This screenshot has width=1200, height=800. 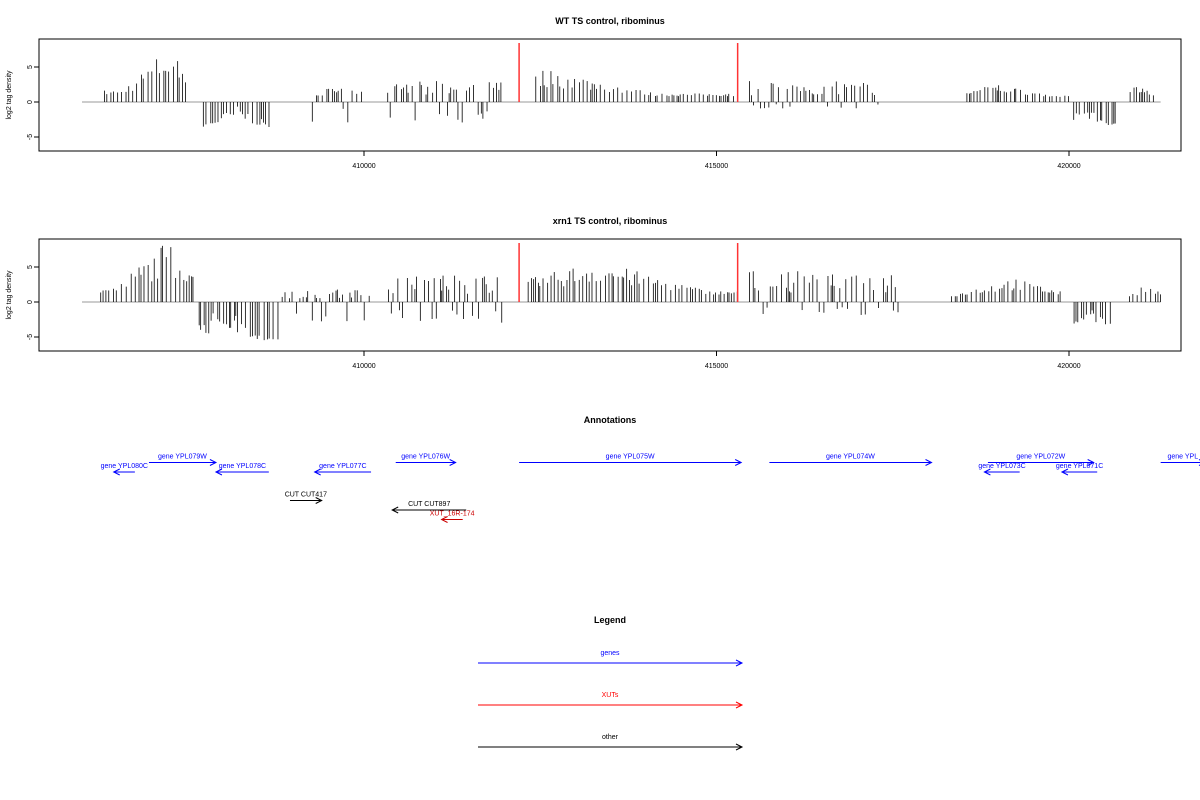 What do you see at coordinates (342, 466) in the screenshot?
I see `annotation-label: gene YPL077C` at bounding box center [342, 466].